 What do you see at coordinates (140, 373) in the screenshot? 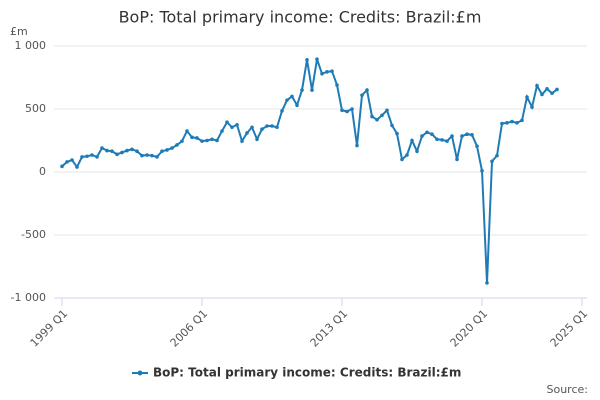
I see `legend-marker` at bounding box center [140, 373].